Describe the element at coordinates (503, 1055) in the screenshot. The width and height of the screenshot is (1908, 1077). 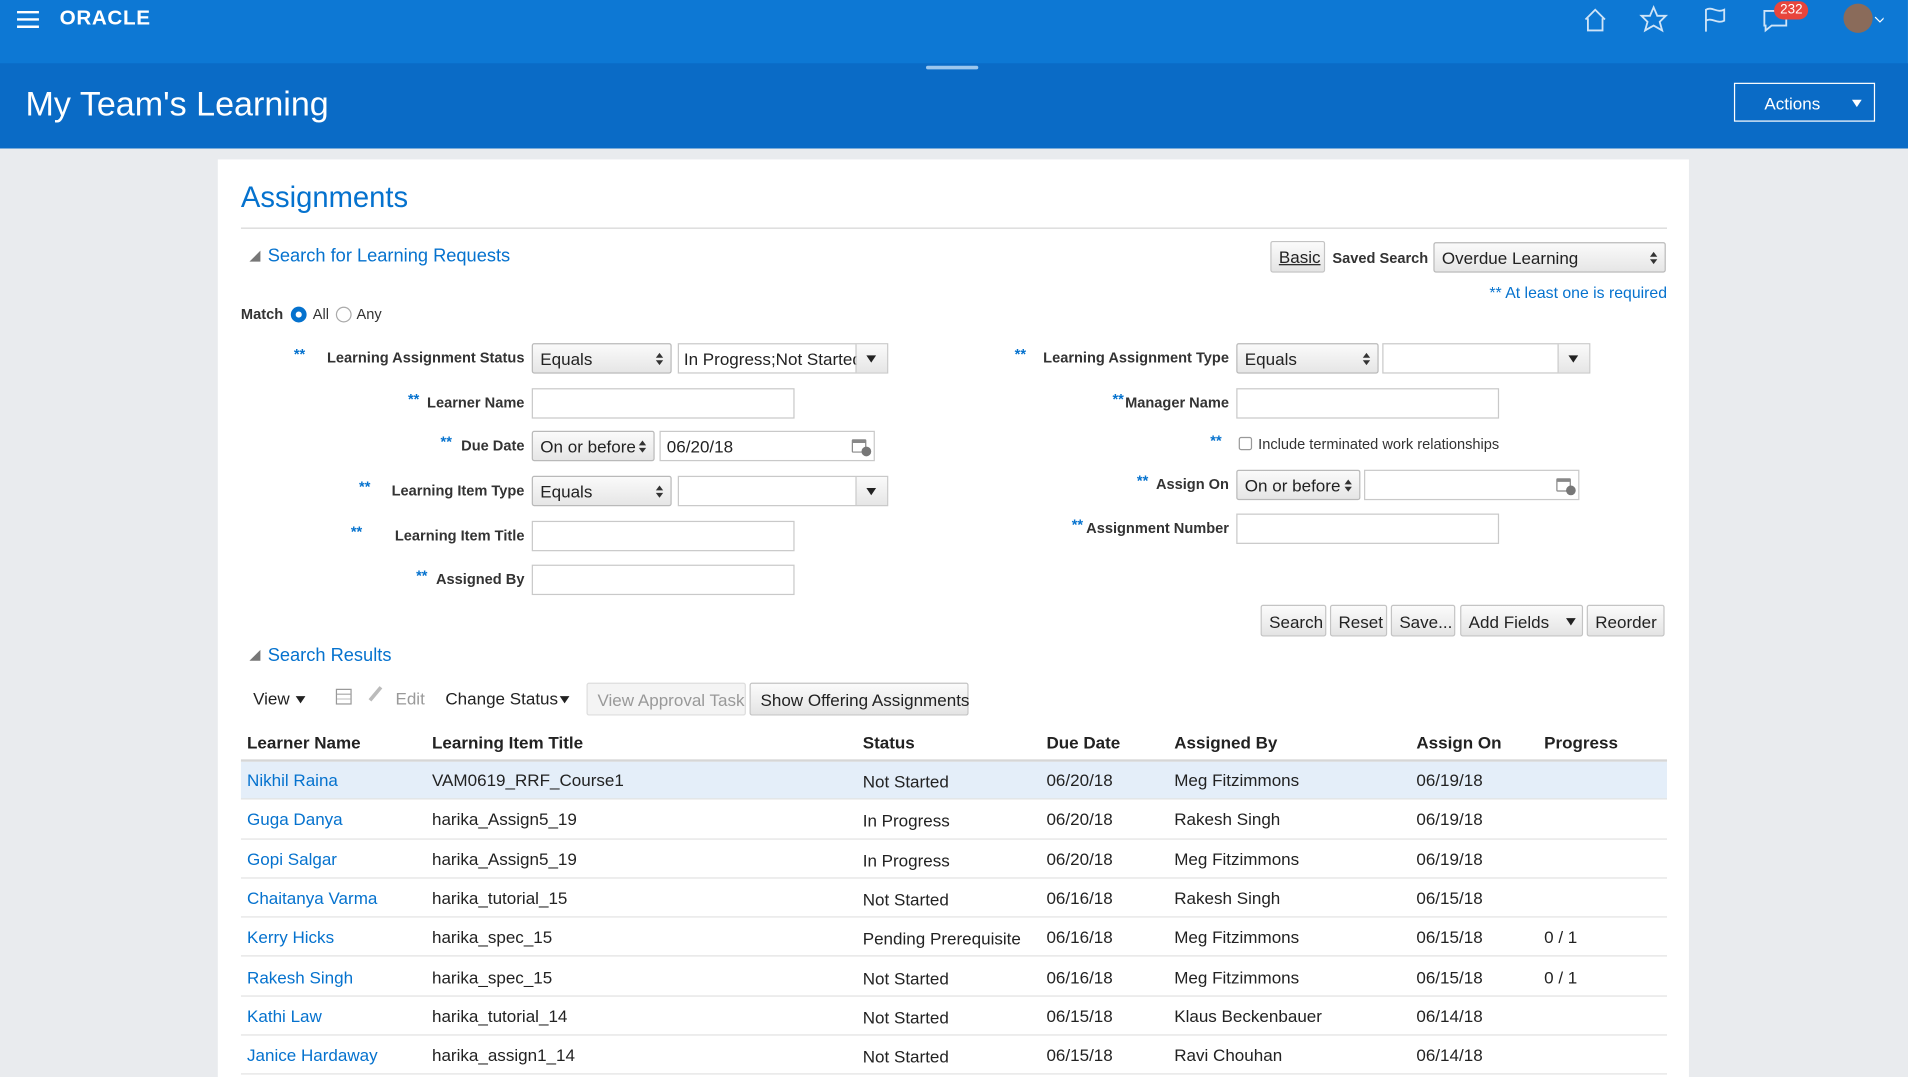
I see `table-cell: harika_assign1_14` at that location.